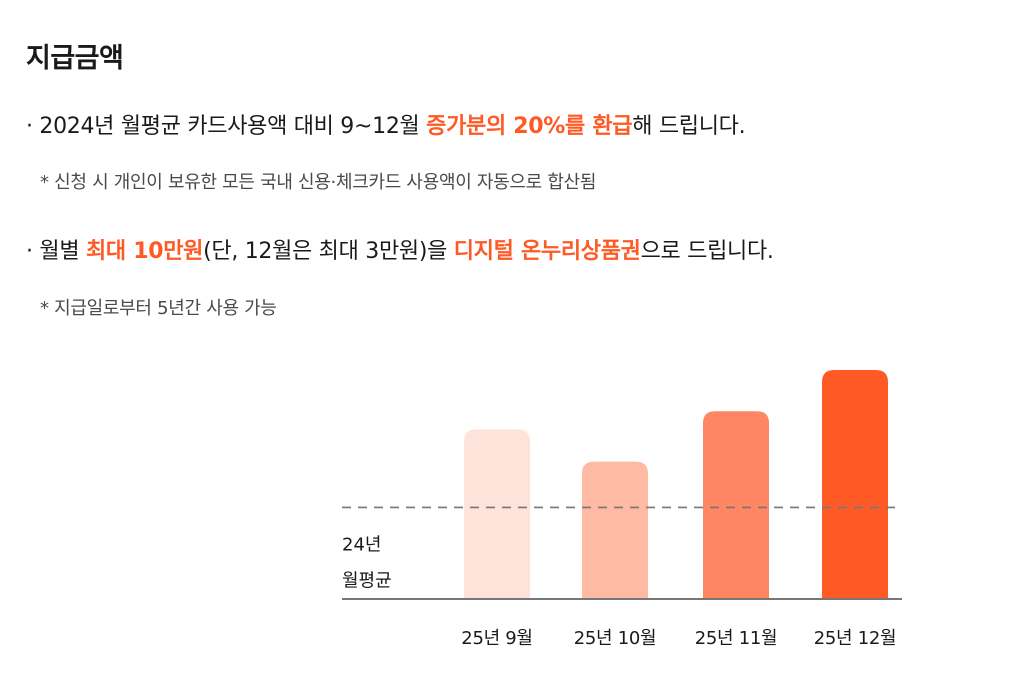 The height and width of the screenshot is (694, 1009). Describe the element at coordinates (75, 58) in the screenshot. I see `section-title: 지급금액` at that location.